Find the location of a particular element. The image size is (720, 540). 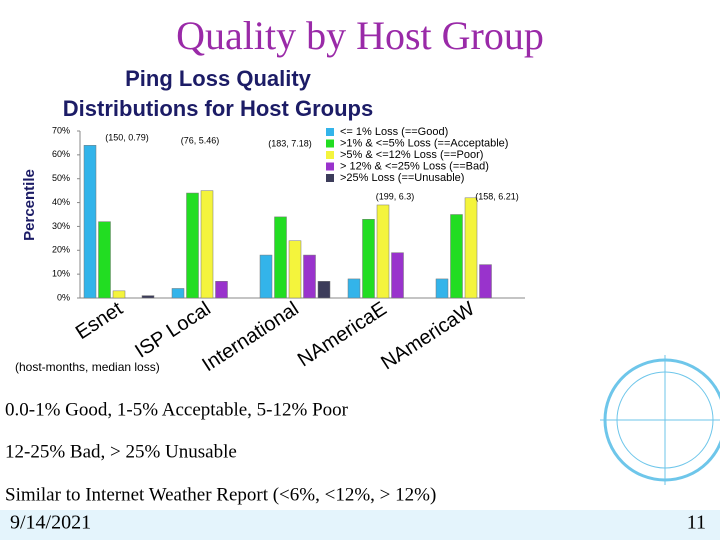

legend-label: >25% Loss (==Unusable) is located at coordinates (402, 178).